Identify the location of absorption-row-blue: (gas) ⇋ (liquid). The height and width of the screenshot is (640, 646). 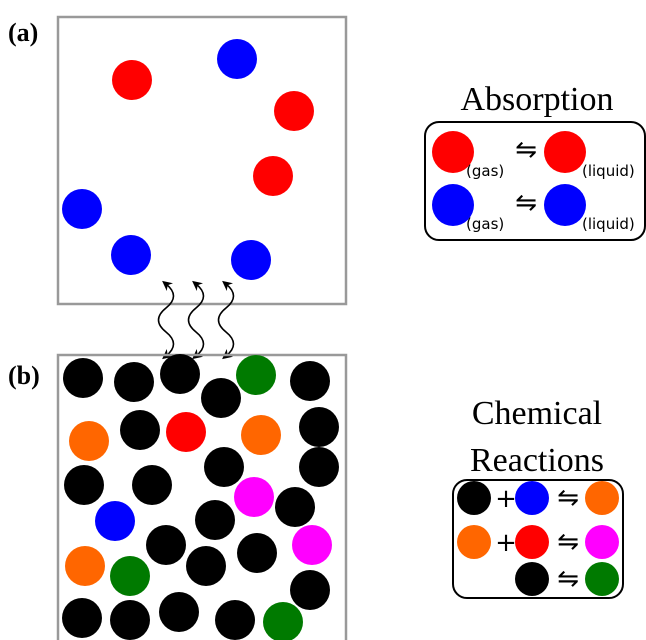
(533, 208).